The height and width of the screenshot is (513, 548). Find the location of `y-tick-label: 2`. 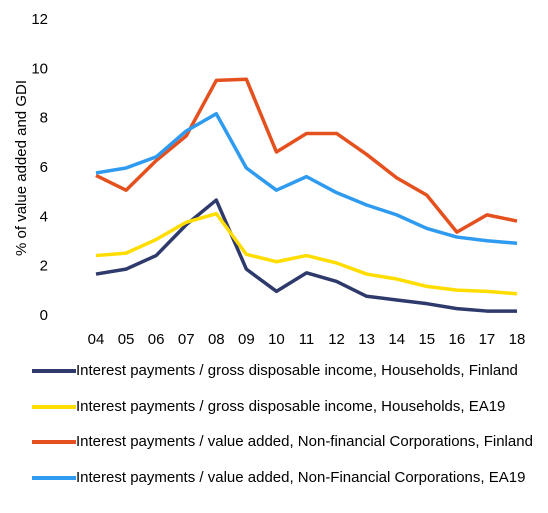

y-tick-label: 2 is located at coordinates (44, 266).